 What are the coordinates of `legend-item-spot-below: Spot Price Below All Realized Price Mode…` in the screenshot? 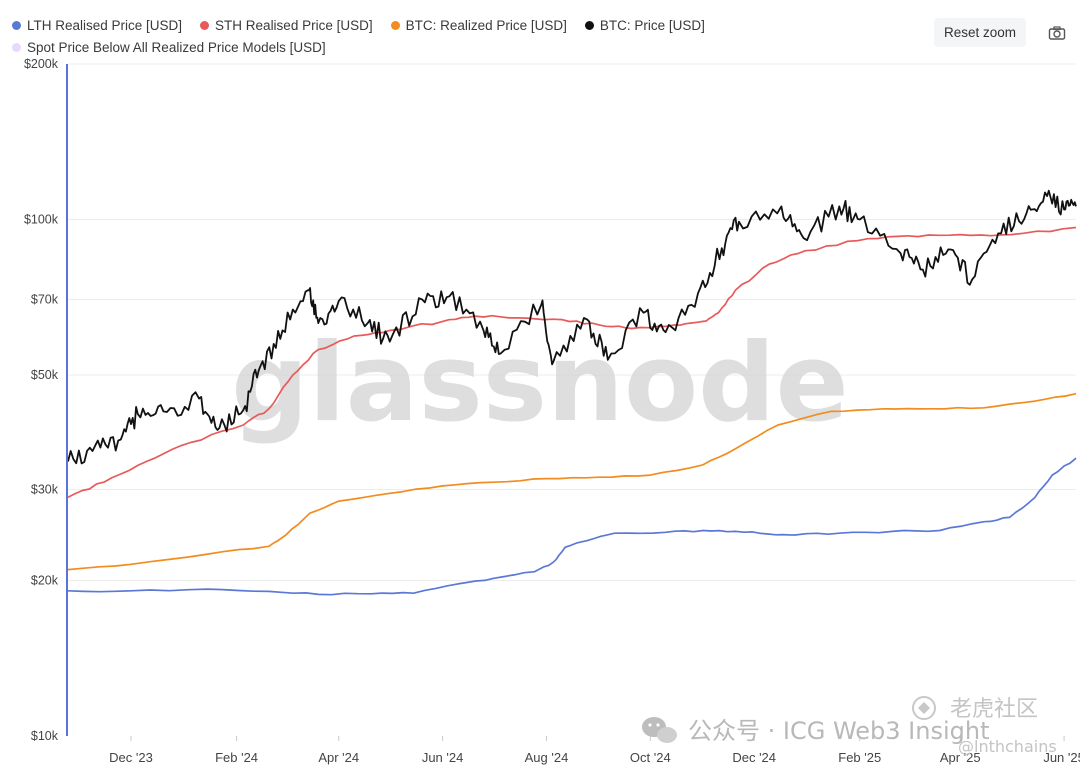 It's located at (169, 47).